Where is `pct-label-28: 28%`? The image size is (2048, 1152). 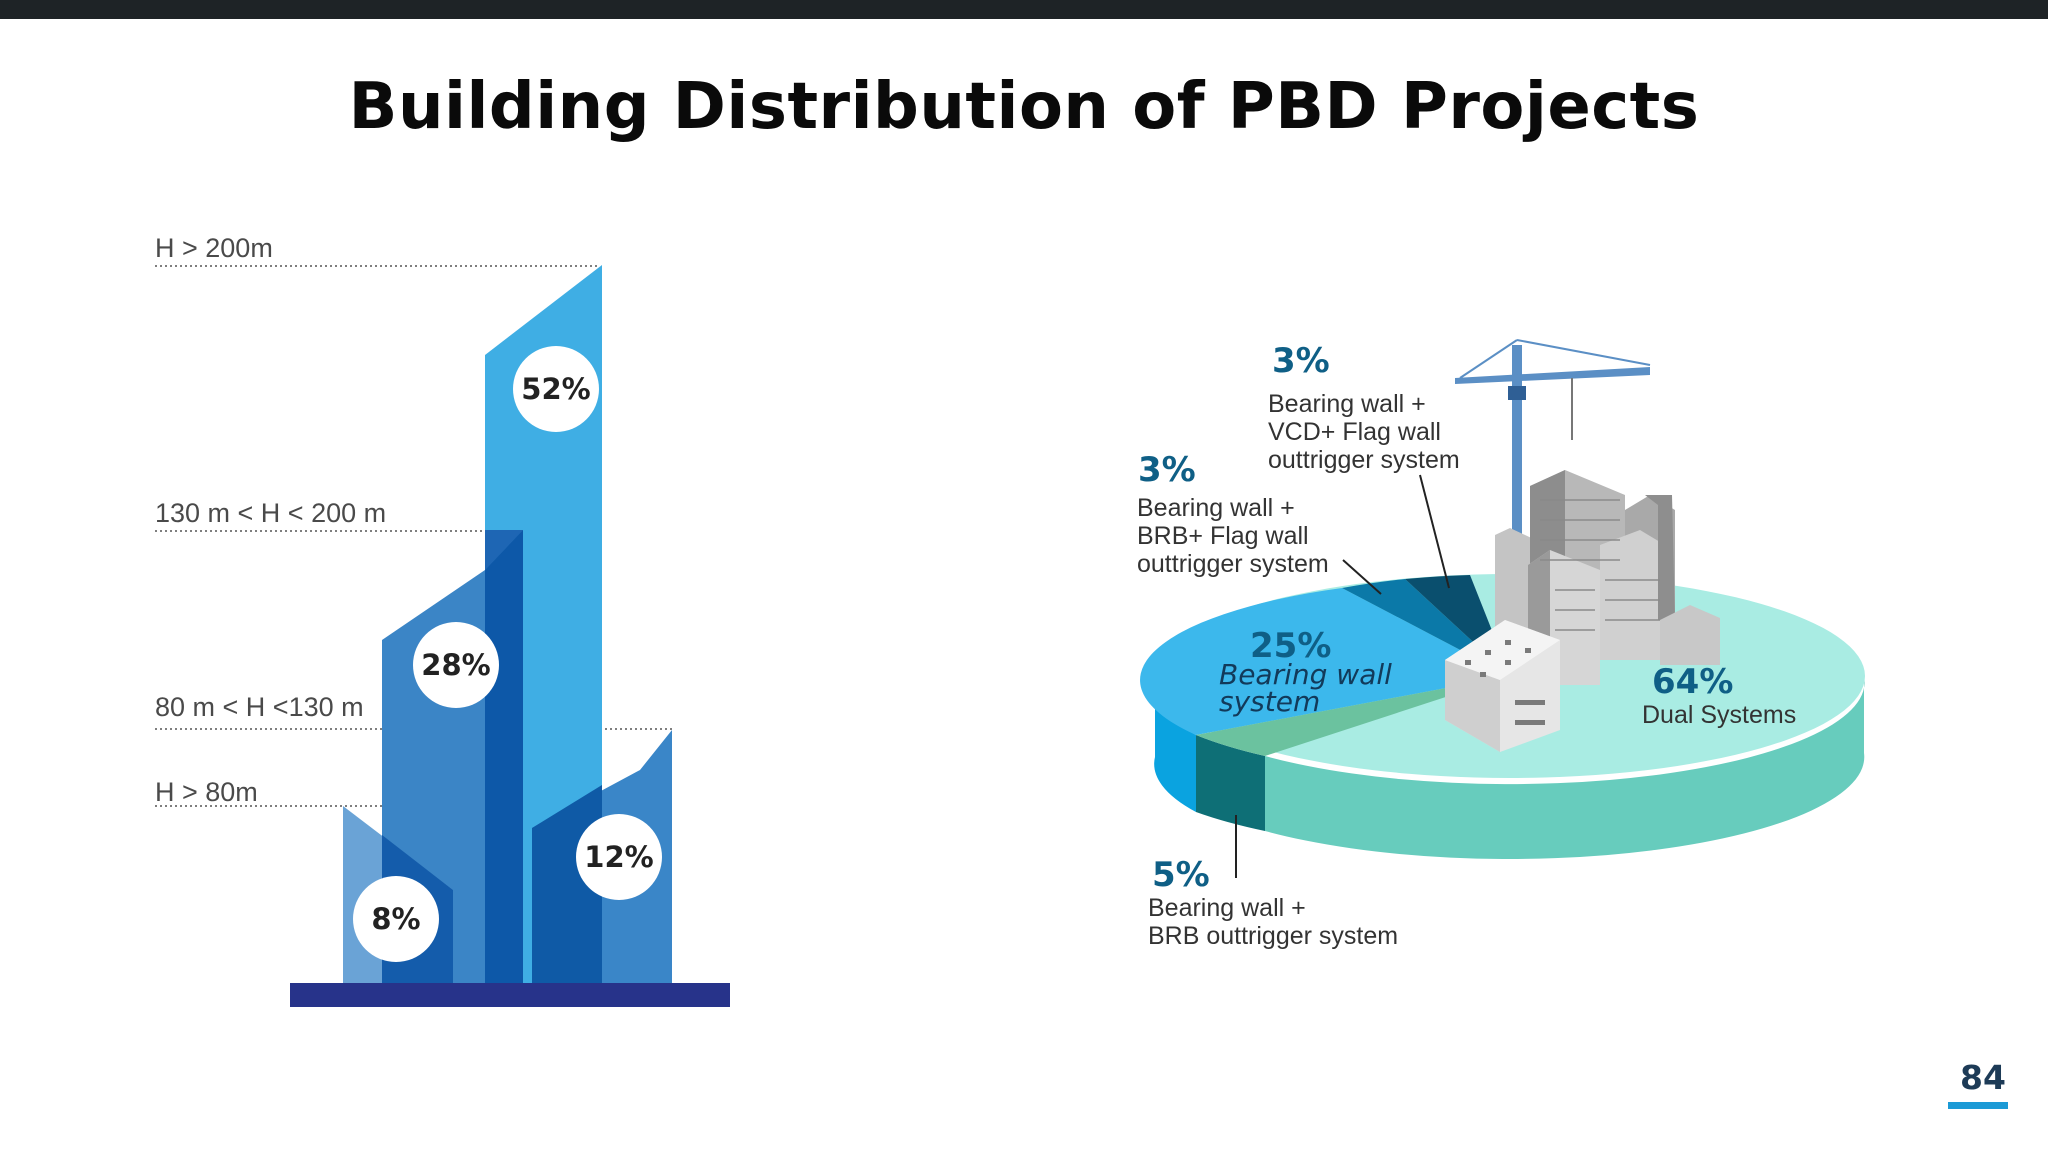 pct-label-28: 28% is located at coordinates (455, 665).